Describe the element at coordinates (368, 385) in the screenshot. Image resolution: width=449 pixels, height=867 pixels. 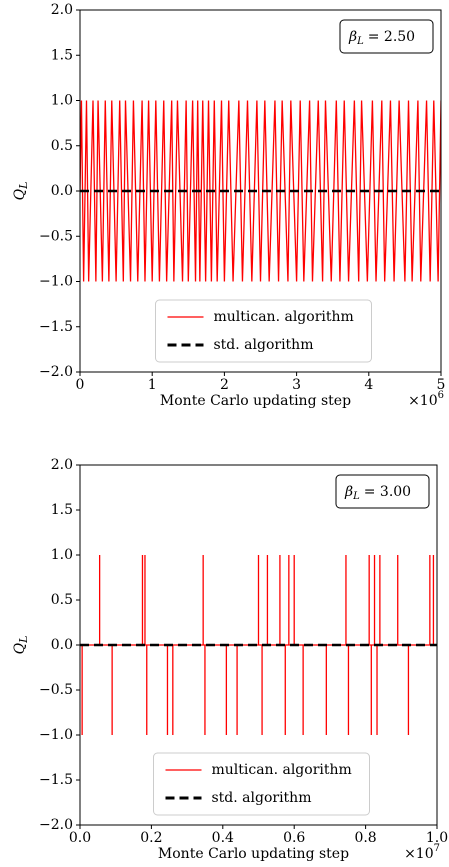
I see `x-tick-label: 4` at that location.